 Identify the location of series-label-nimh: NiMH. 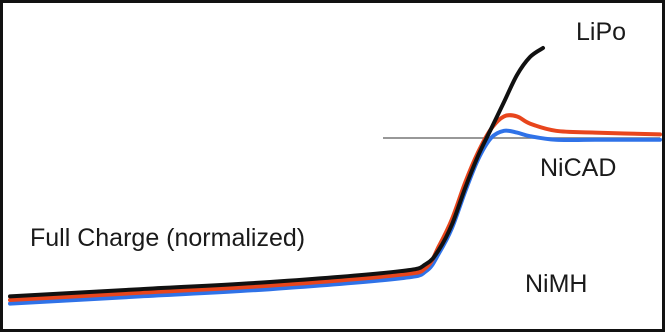
(556, 284).